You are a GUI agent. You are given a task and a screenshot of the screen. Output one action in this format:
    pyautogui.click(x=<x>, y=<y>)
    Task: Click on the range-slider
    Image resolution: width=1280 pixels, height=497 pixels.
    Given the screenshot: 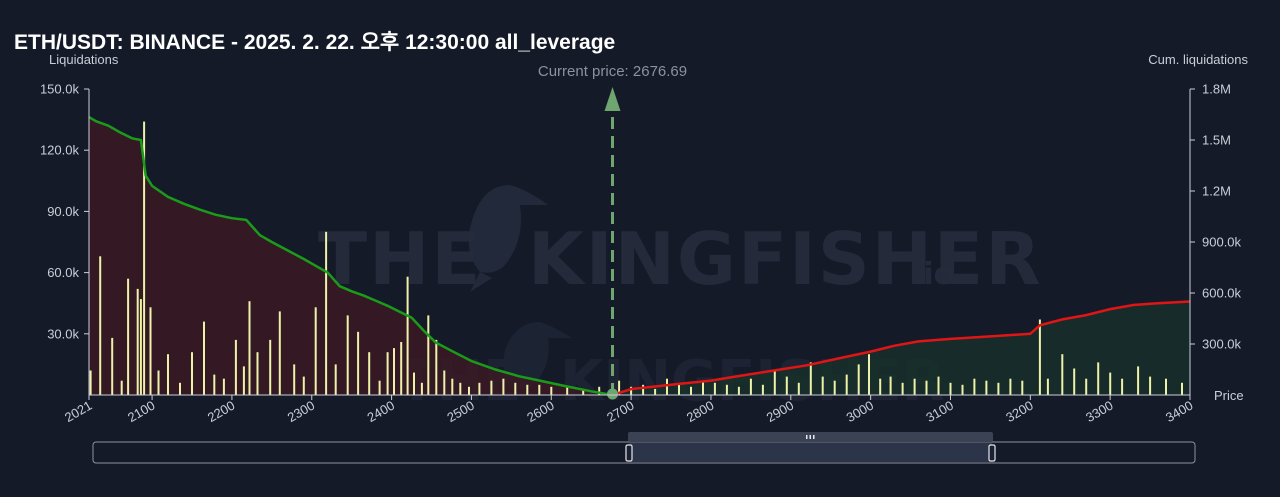 What is the action you would take?
    pyautogui.click(x=644, y=448)
    